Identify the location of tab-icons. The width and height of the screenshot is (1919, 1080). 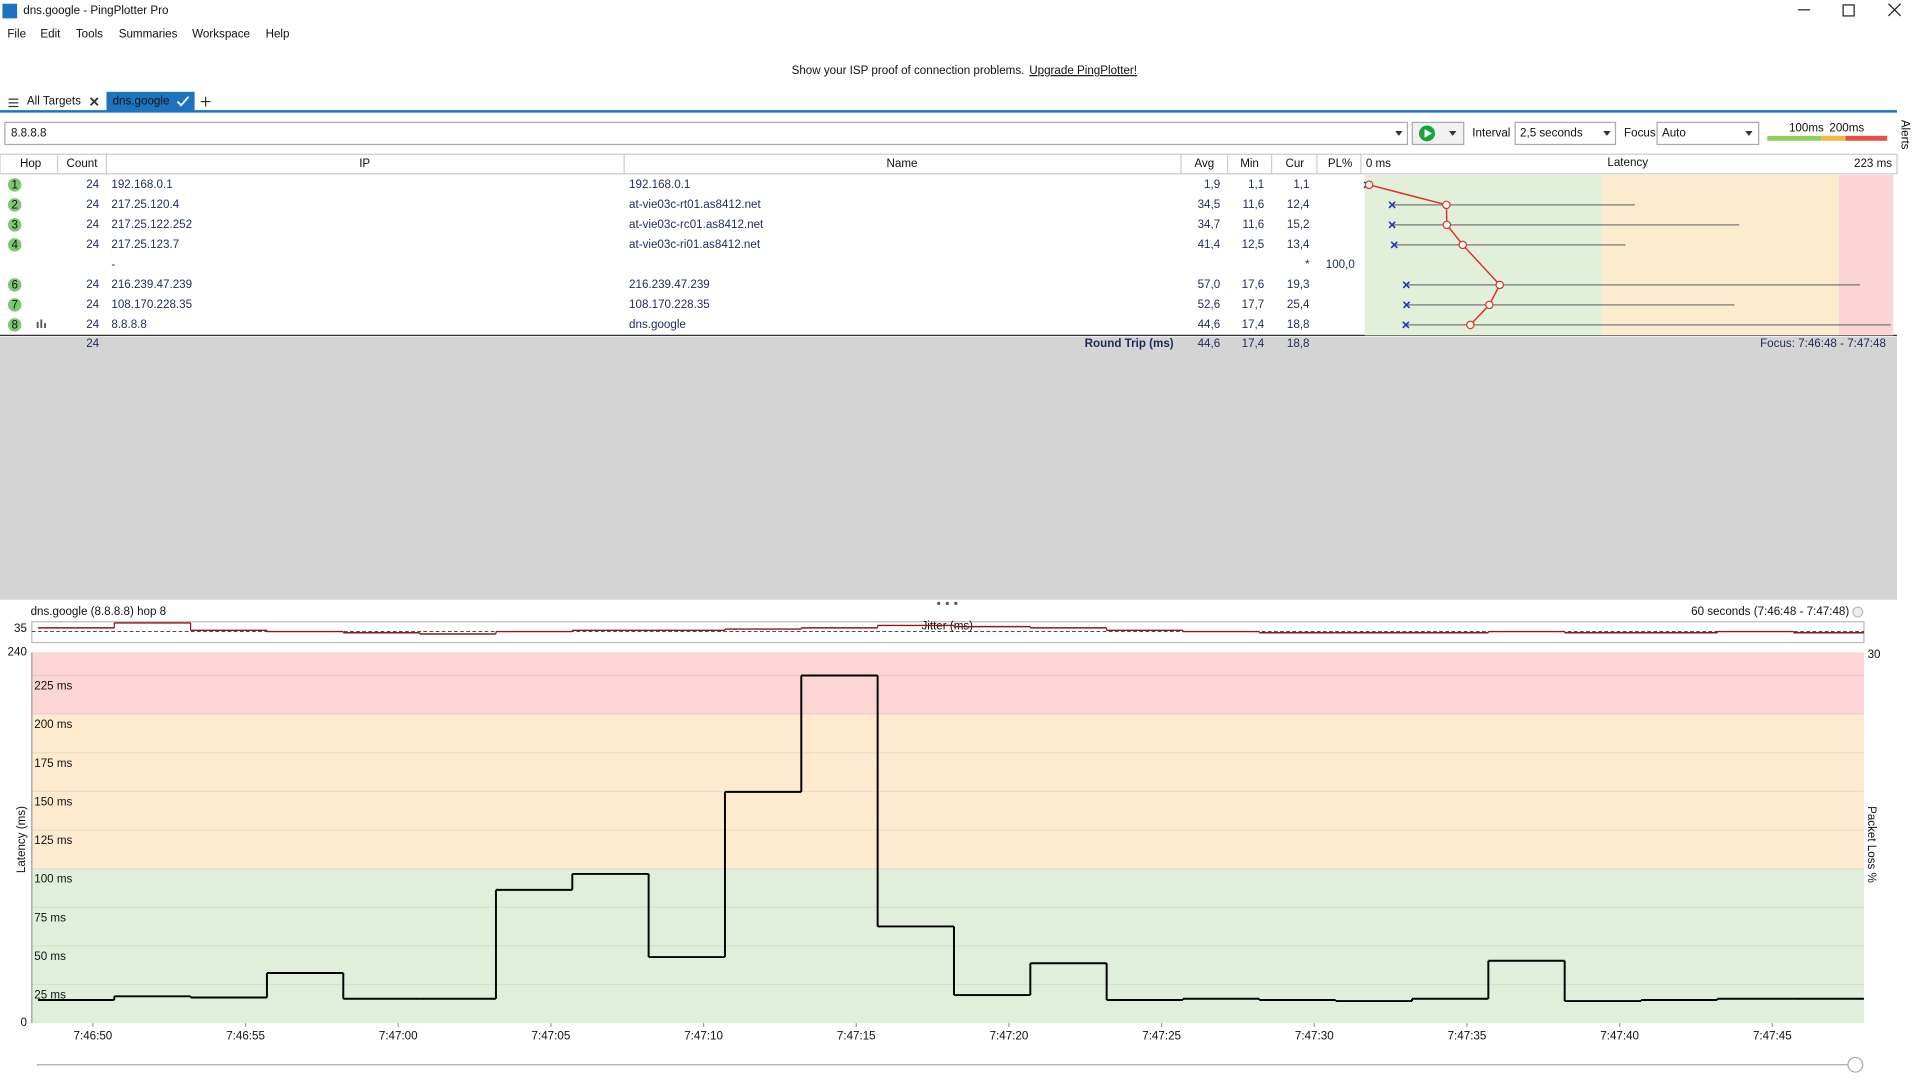
(109, 102).